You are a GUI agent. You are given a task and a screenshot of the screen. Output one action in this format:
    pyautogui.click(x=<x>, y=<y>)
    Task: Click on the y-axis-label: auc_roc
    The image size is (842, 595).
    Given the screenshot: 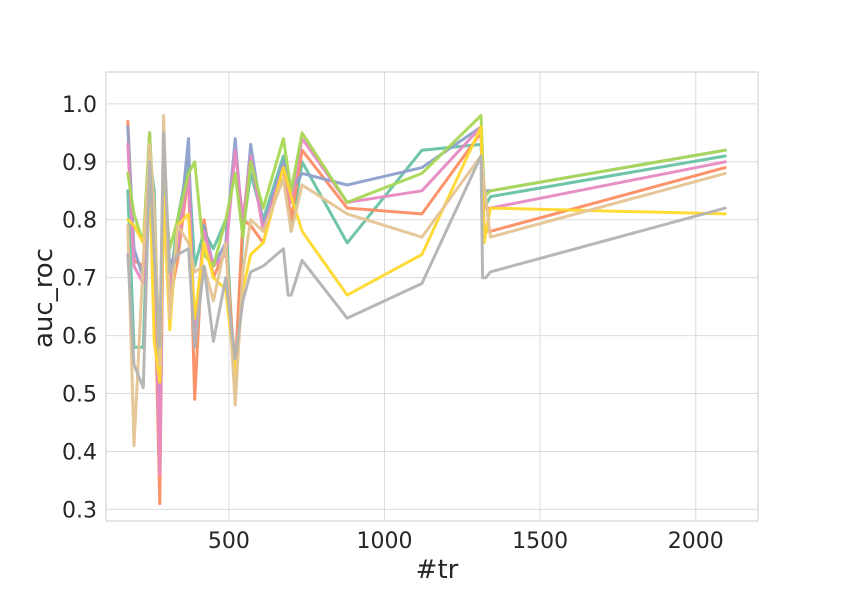 What is the action you would take?
    pyautogui.click(x=44, y=298)
    